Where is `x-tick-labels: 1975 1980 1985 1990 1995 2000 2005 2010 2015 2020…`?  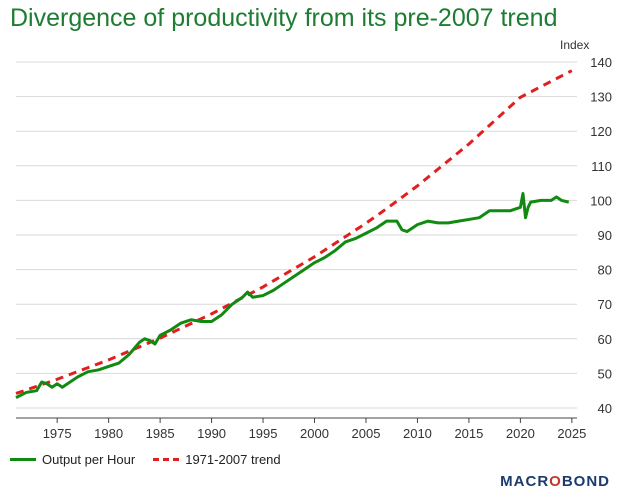
x-tick-labels: 1975 1980 1985 1990 1995 2000 2005 2010 2015 2020… is located at coordinates (314, 429).